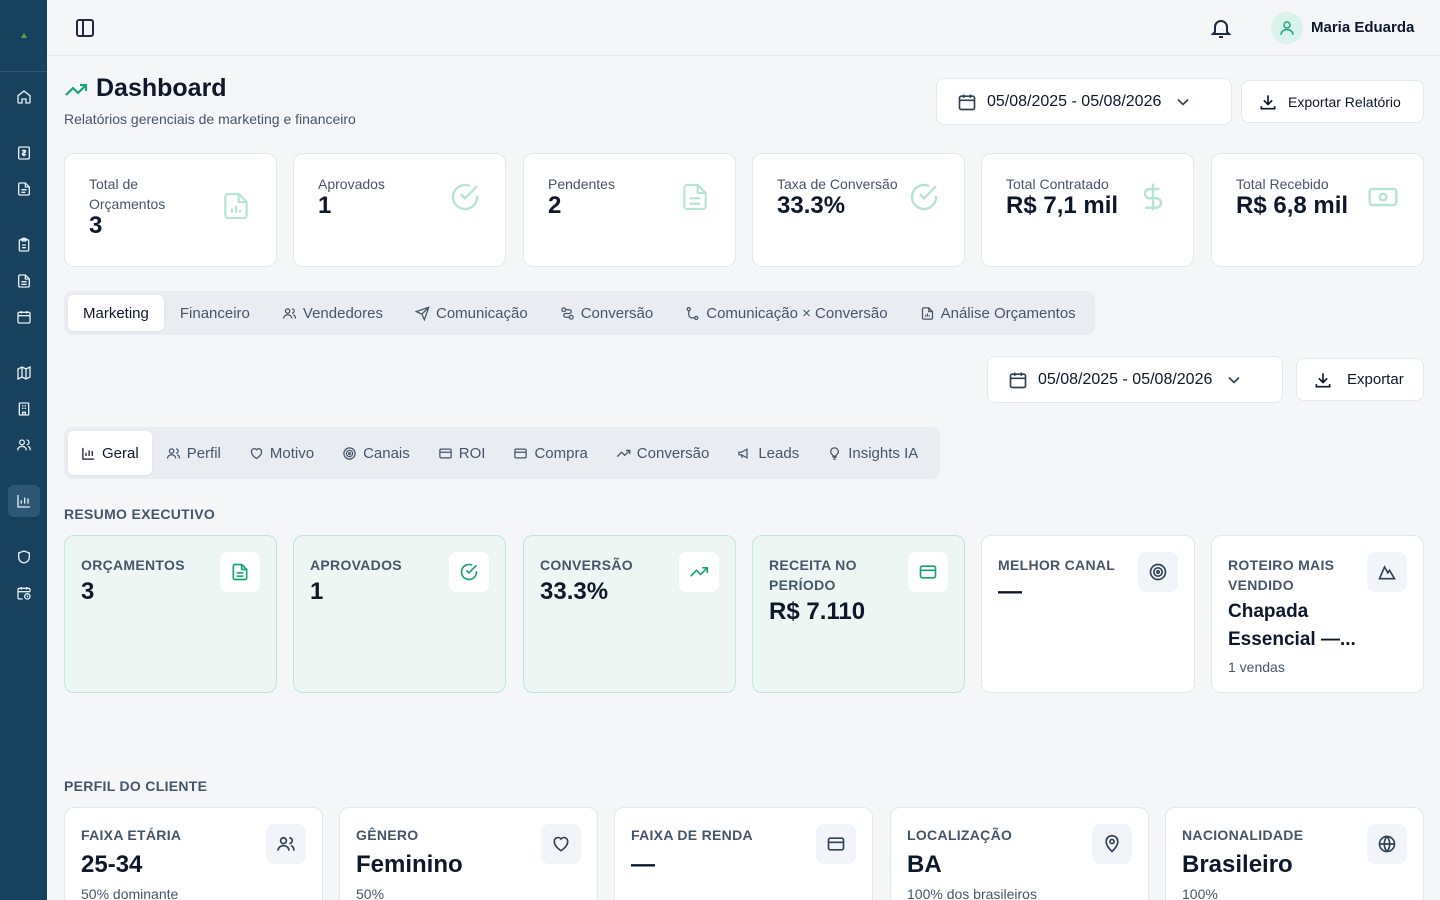  What do you see at coordinates (872, 453) in the screenshot?
I see `tab-insights-ia: Insights IA` at bounding box center [872, 453].